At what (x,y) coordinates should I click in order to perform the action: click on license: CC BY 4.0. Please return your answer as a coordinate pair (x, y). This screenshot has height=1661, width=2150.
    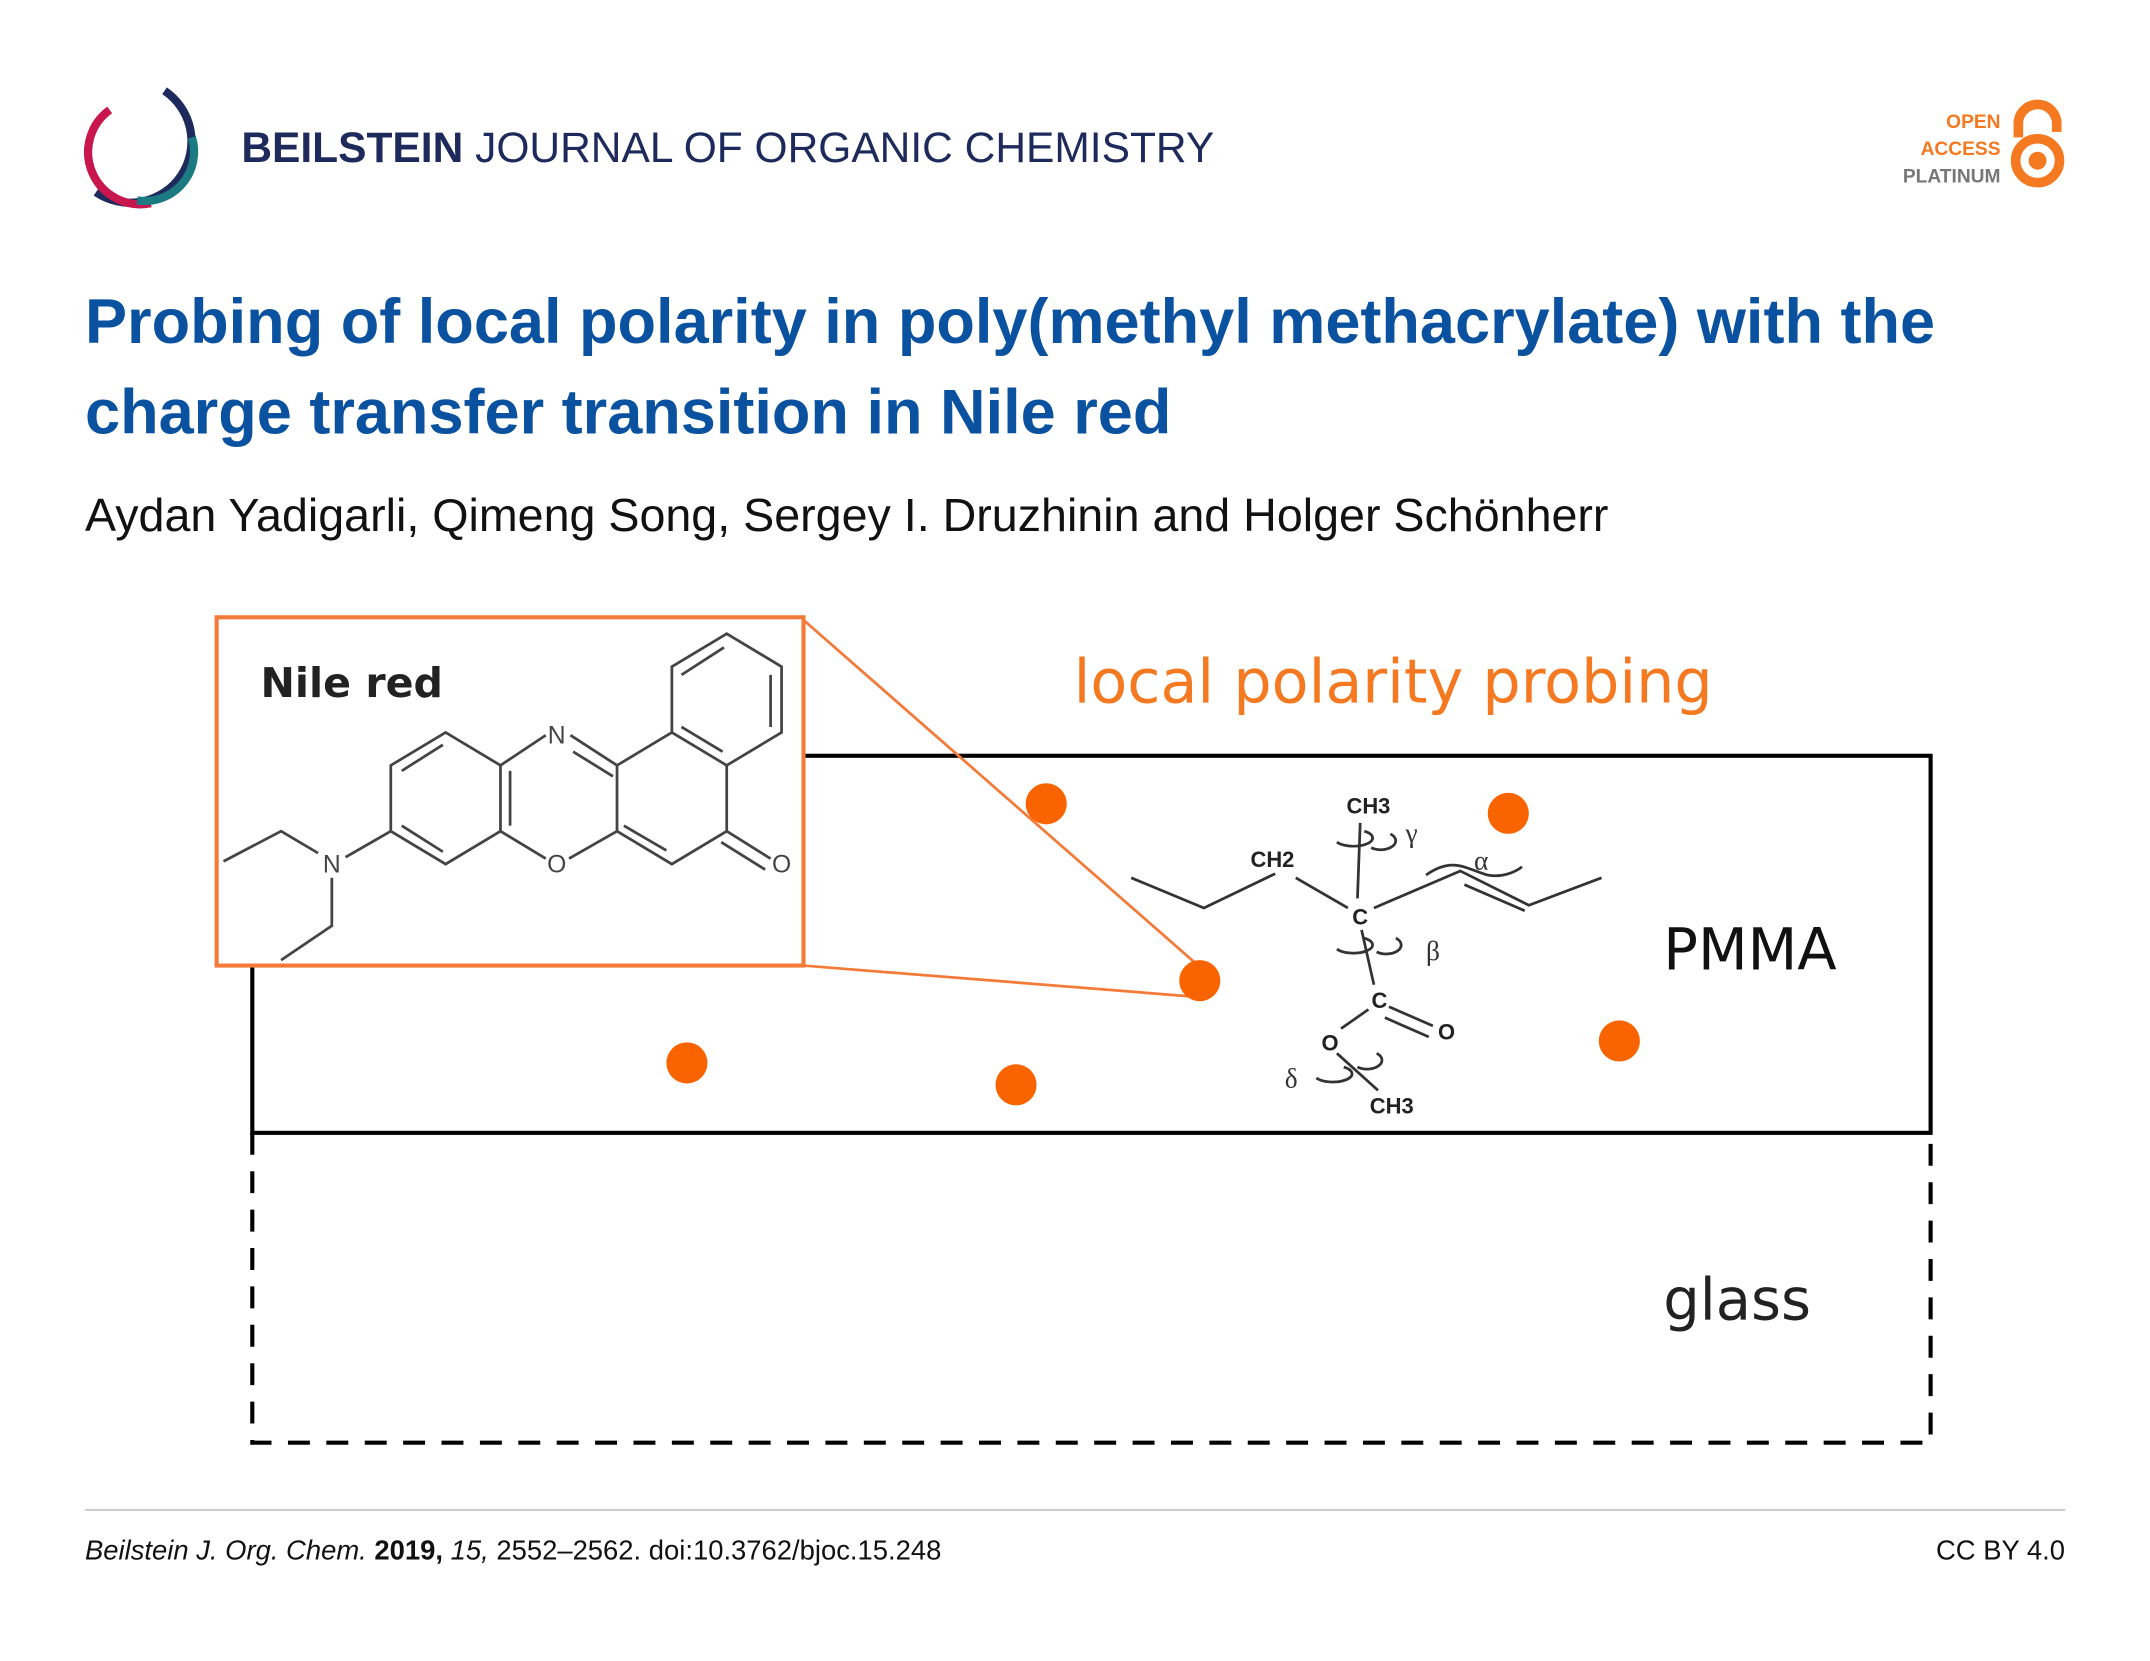
    Looking at the image, I should click on (2000, 1549).